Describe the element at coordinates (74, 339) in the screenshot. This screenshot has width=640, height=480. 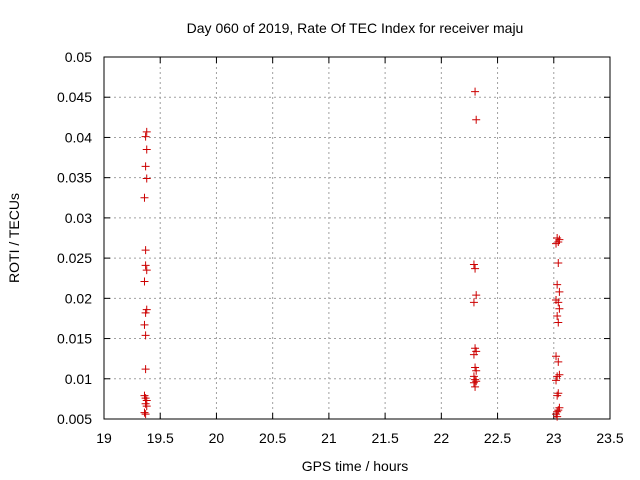
I see `y-tick-label: 0.015` at that location.